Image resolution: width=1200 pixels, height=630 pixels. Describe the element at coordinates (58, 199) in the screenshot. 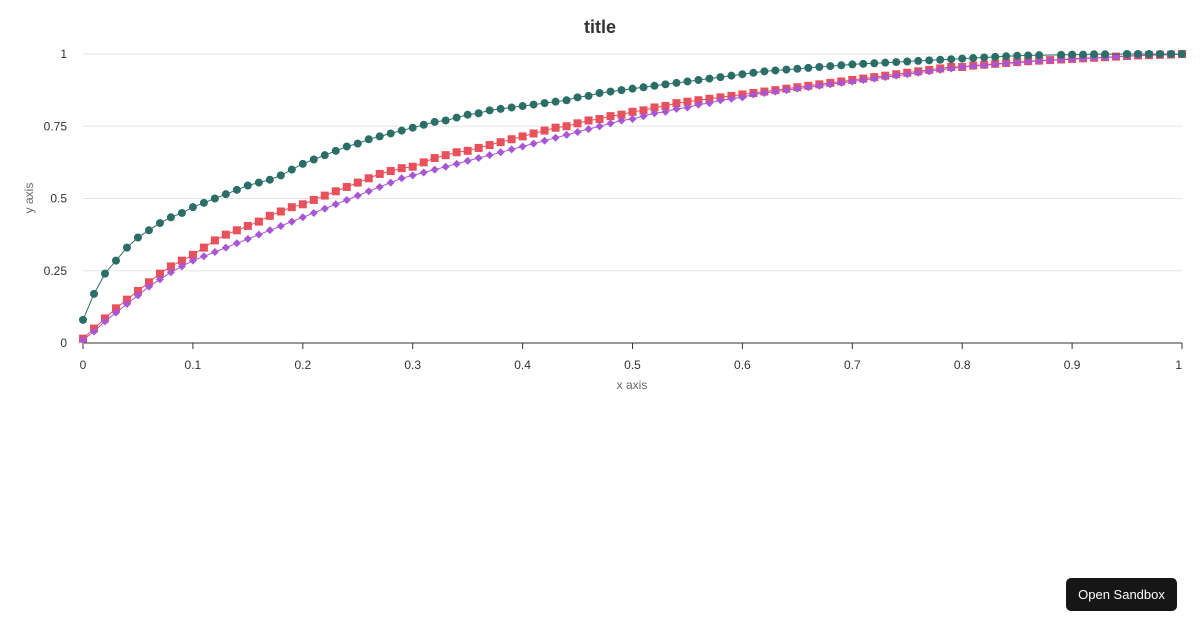

I see `y-tick-label: 0.5` at that location.